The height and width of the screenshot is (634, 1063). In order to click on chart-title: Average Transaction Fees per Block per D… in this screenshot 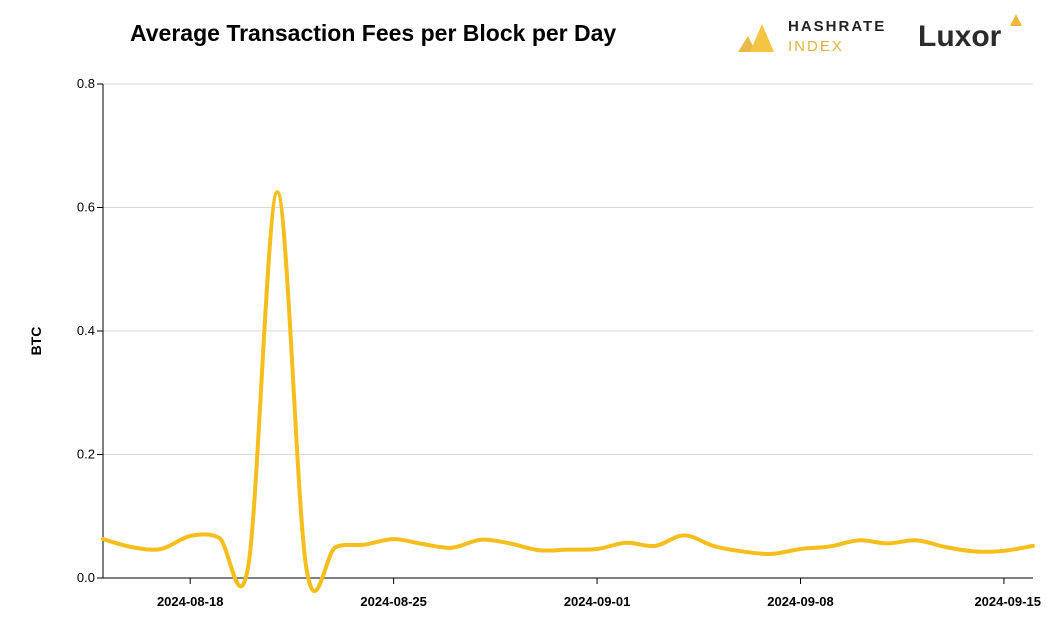, I will do `click(373, 33)`.